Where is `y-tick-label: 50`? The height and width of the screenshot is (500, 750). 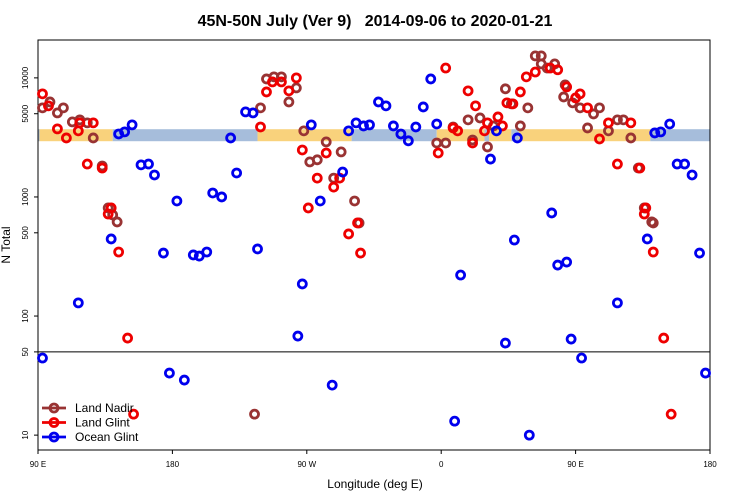 y-tick-label: 50 is located at coordinates (25, 351).